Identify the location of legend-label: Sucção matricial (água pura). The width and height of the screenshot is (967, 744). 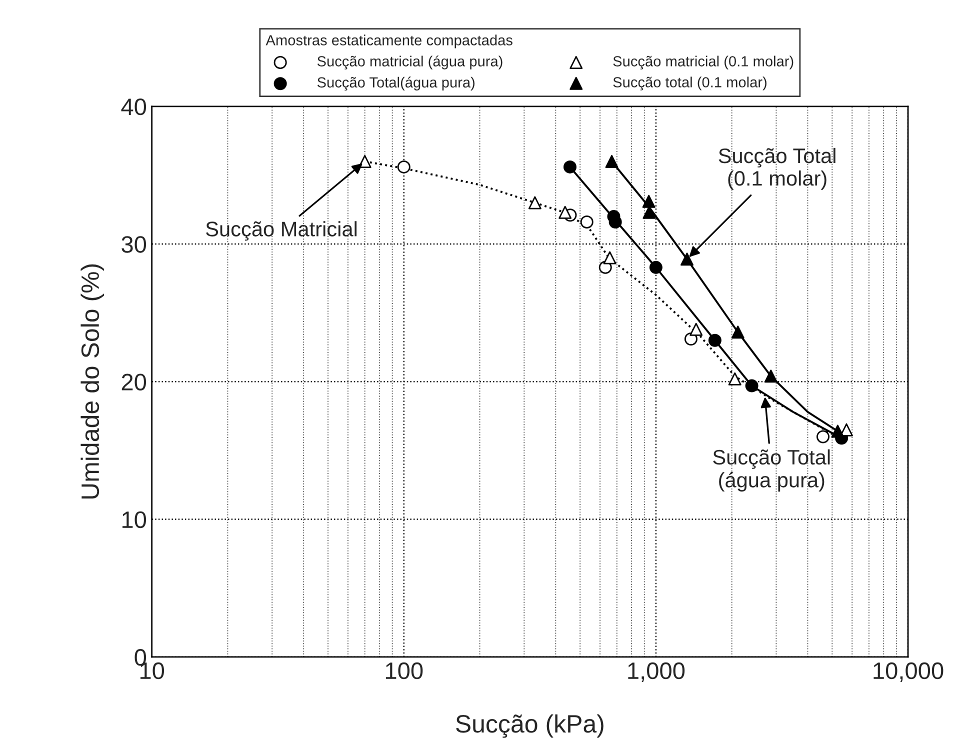
(409, 63).